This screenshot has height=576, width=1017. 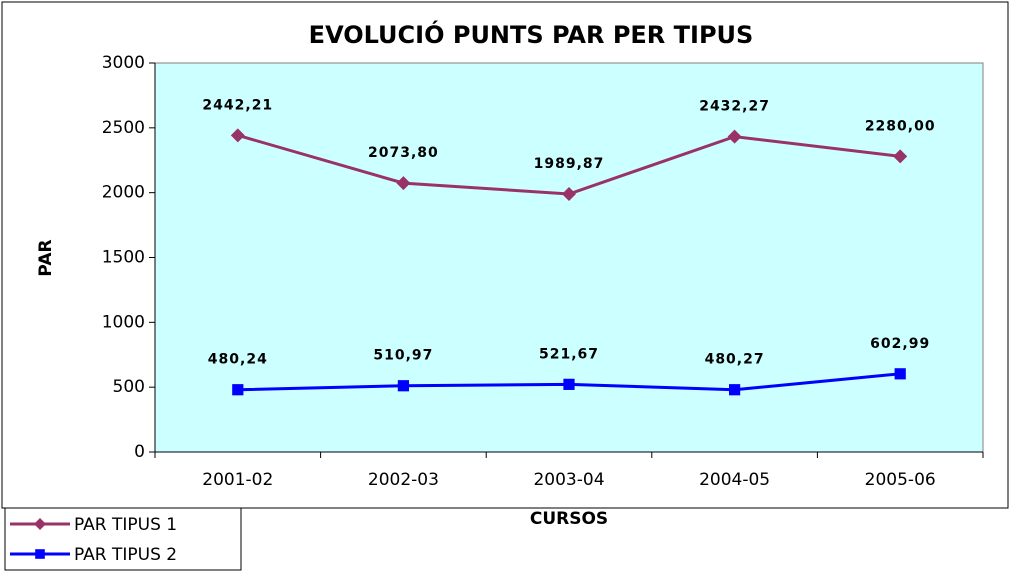 What do you see at coordinates (139, 452) in the screenshot?
I see `y-tick-label: 0` at bounding box center [139, 452].